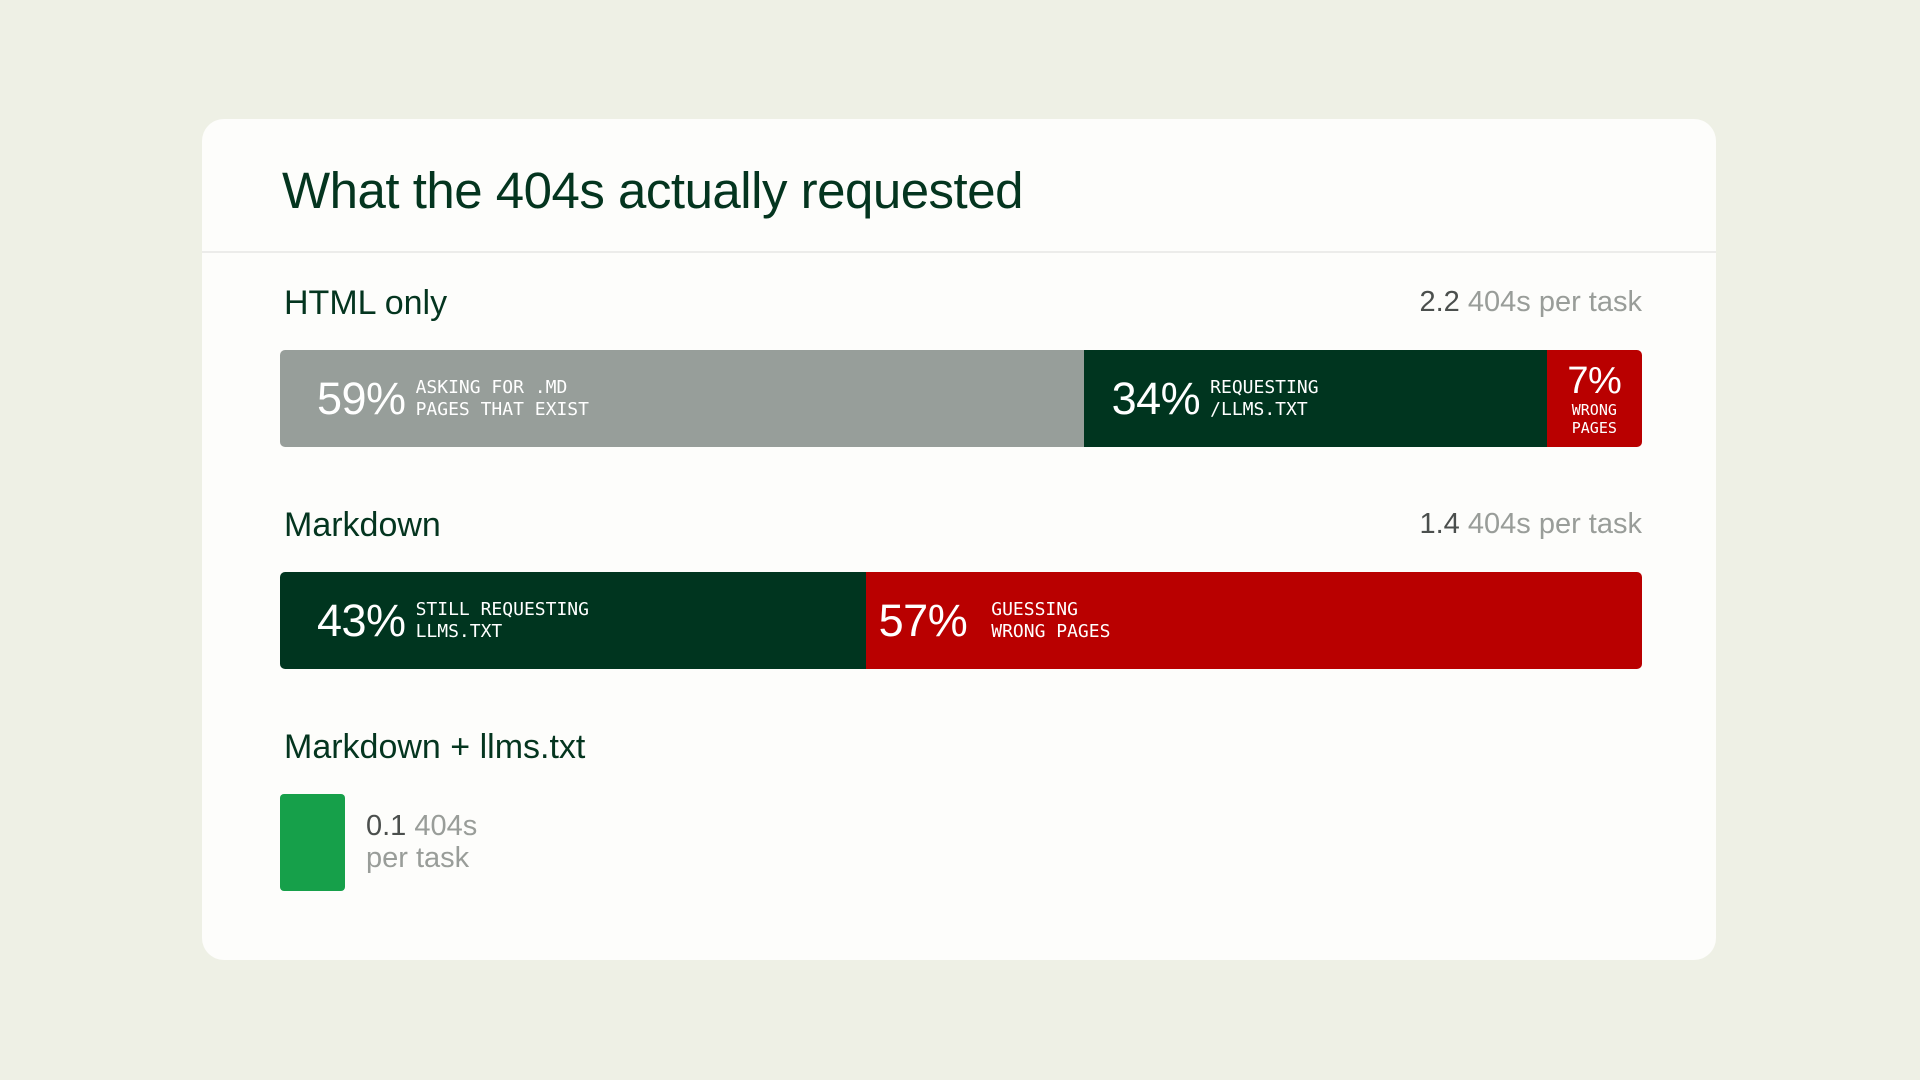 Image resolution: width=1920 pixels, height=1080 pixels. What do you see at coordinates (923, 620) in the screenshot?
I see `segment-percent: 57%` at bounding box center [923, 620].